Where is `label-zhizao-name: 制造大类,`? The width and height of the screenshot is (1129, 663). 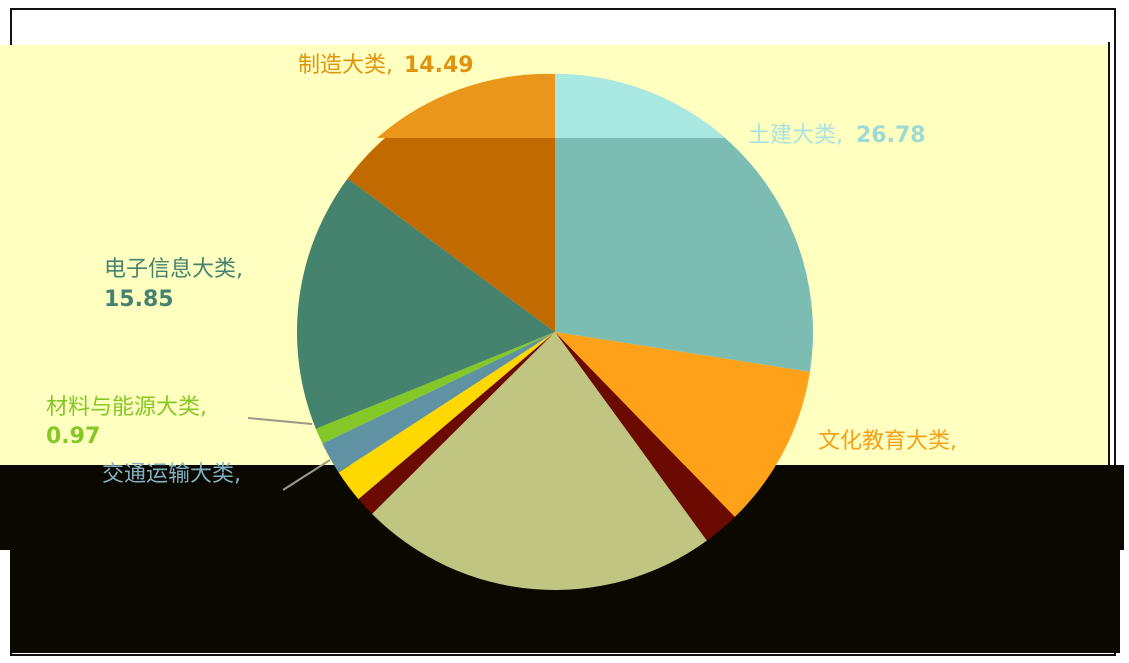
label-zhizao-name: 制造大类, is located at coordinates (345, 65).